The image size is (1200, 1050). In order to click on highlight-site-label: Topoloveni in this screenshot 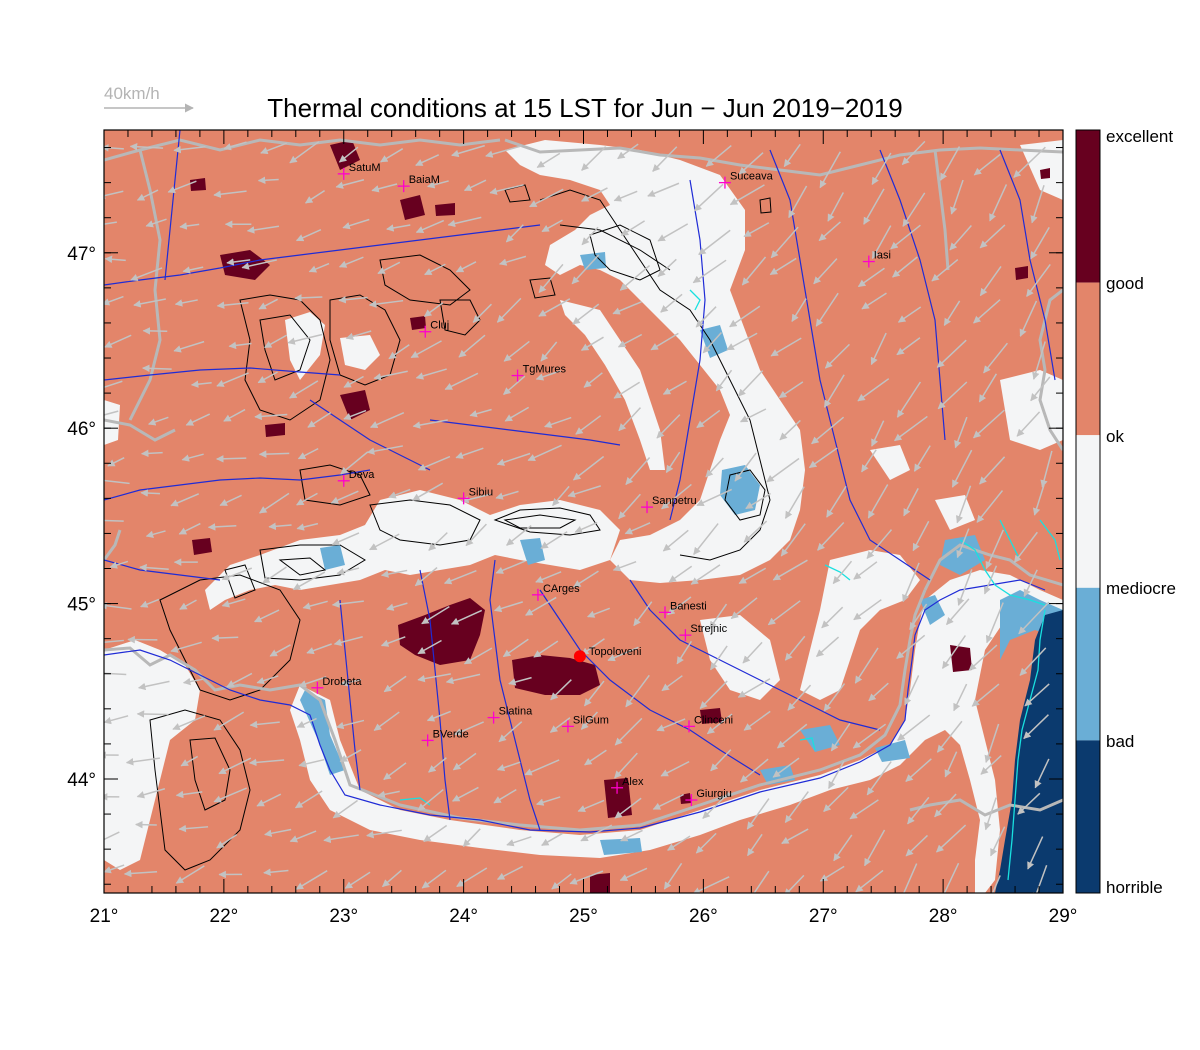, I will do `click(615, 652)`.